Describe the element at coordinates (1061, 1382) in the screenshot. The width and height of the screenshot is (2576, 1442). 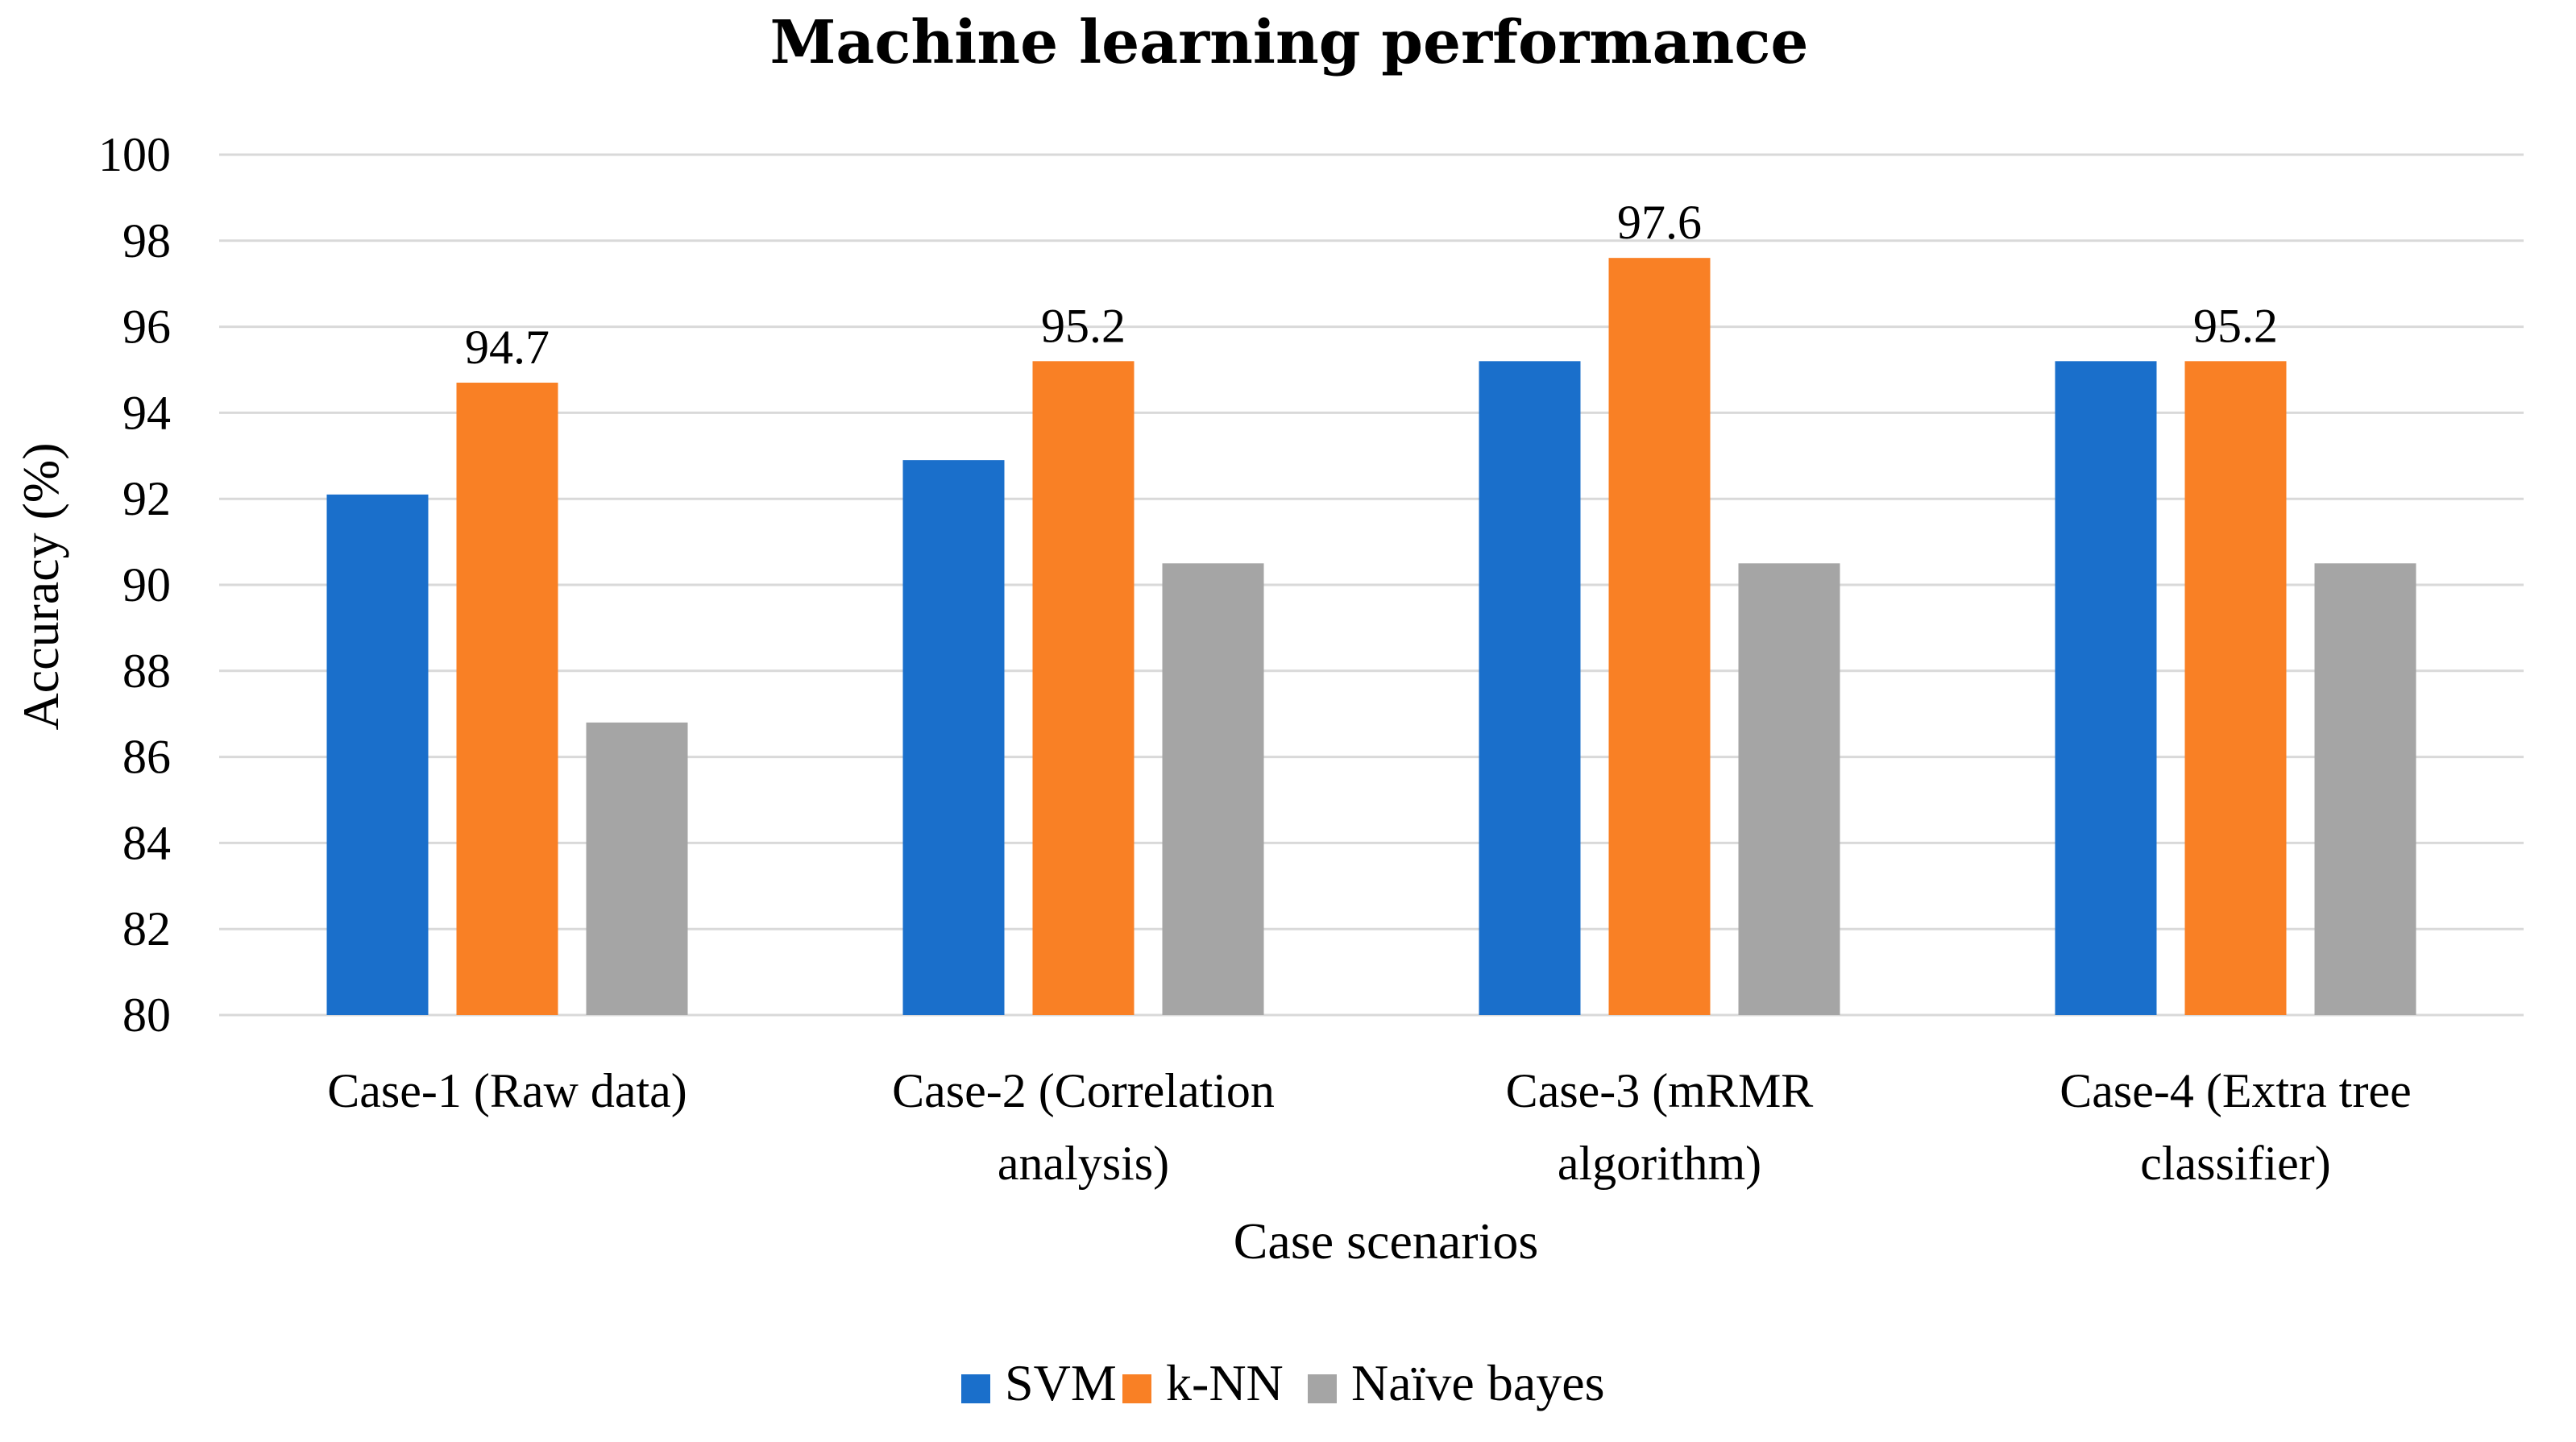
I see `legend-label: SVM` at that location.